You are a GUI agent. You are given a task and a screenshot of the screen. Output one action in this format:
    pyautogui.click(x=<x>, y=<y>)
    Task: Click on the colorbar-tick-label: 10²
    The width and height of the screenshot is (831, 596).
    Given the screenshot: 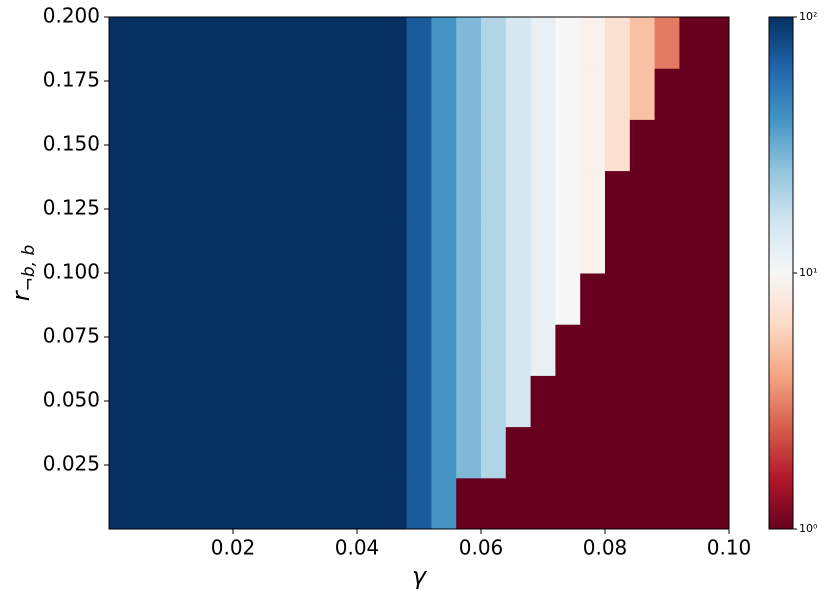 What is the action you would take?
    pyautogui.click(x=808, y=16)
    